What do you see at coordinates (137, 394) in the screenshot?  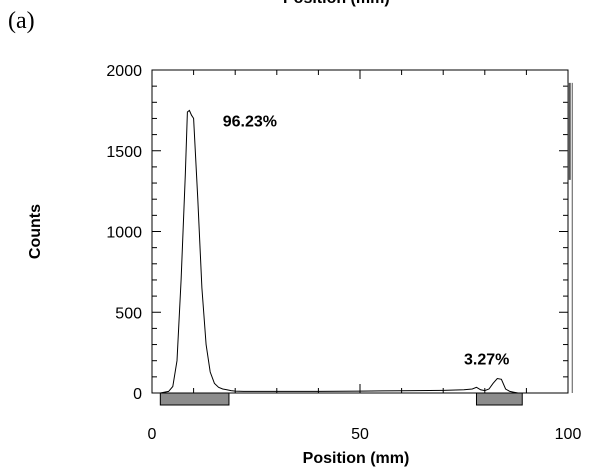 I see `y-tick-label: 0` at bounding box center [137, 394].